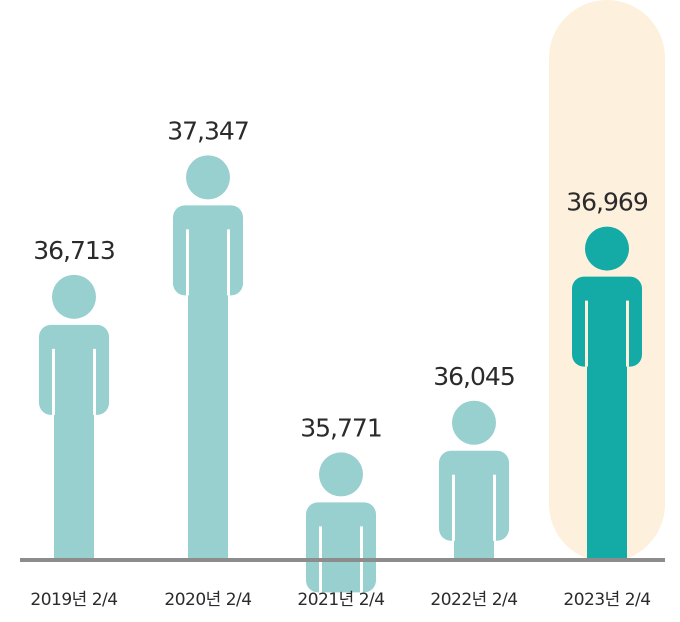 The width and height of the screenshot is (680, 622). I want to click on data-label: 35,771, so click(340, 427).